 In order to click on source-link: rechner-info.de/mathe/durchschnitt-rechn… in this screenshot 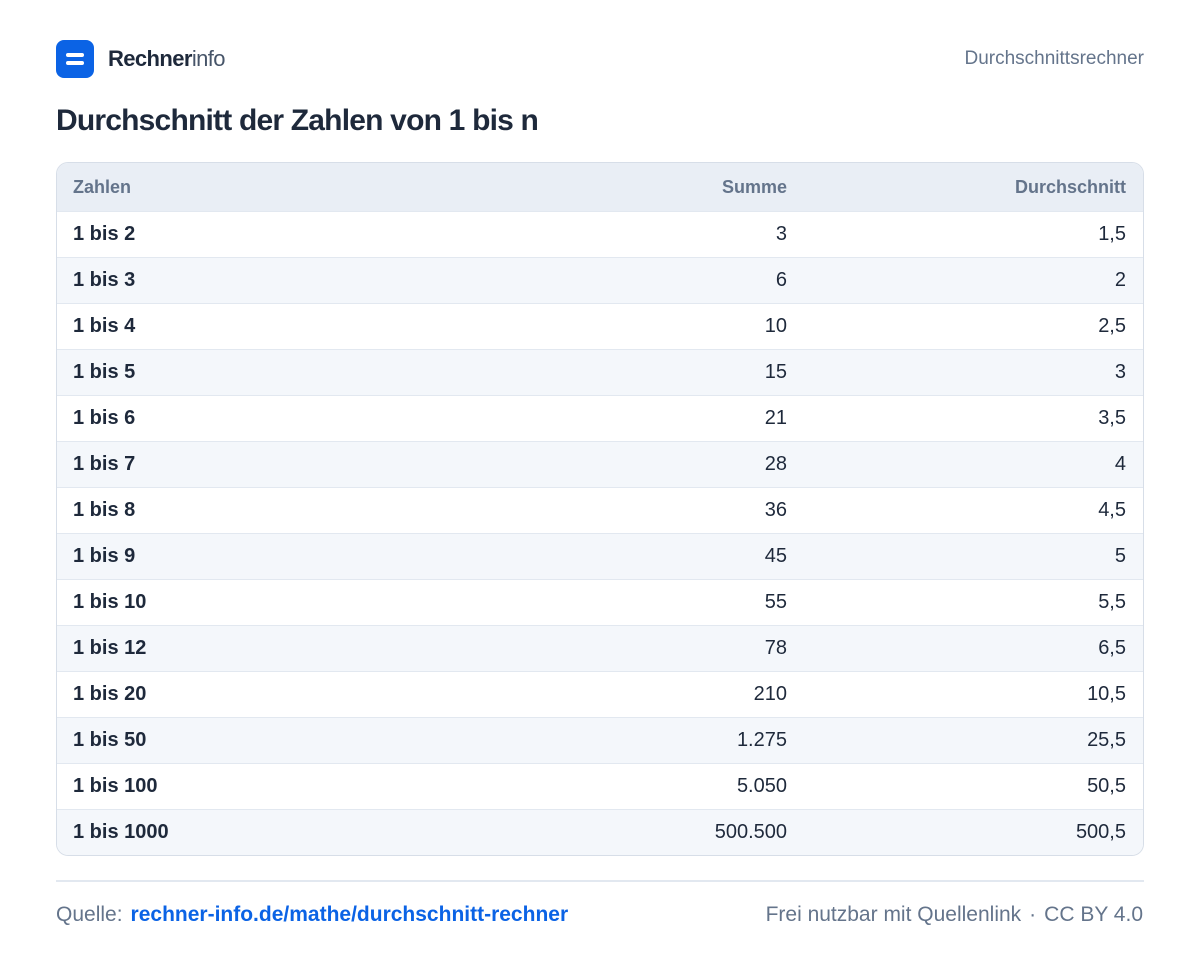, I will do `click(349, 914)`.